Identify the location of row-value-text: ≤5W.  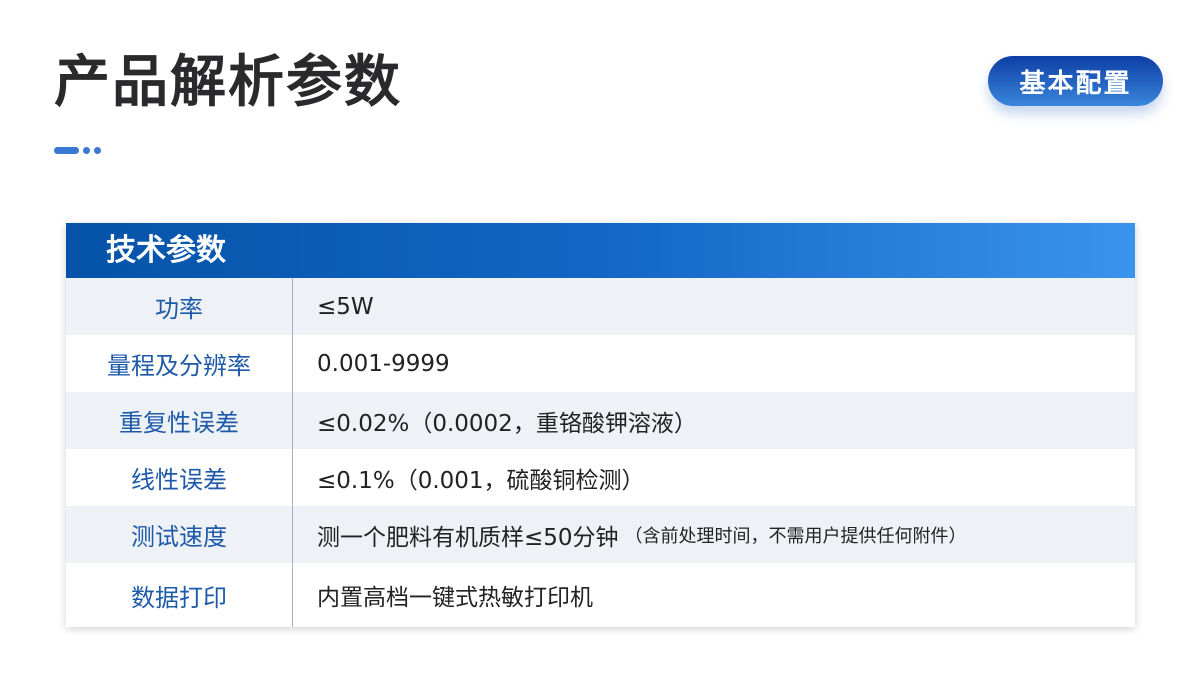
(345, 306).